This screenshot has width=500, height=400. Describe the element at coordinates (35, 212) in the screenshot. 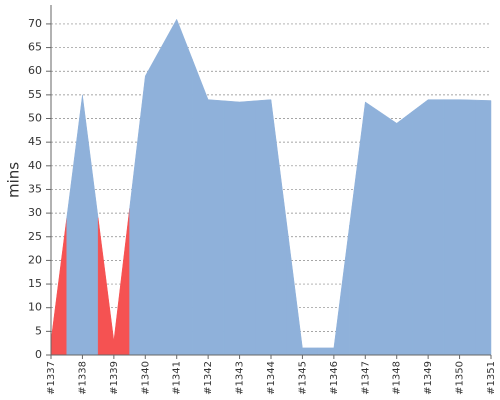

I see `y-tick-label: 30` at that location.